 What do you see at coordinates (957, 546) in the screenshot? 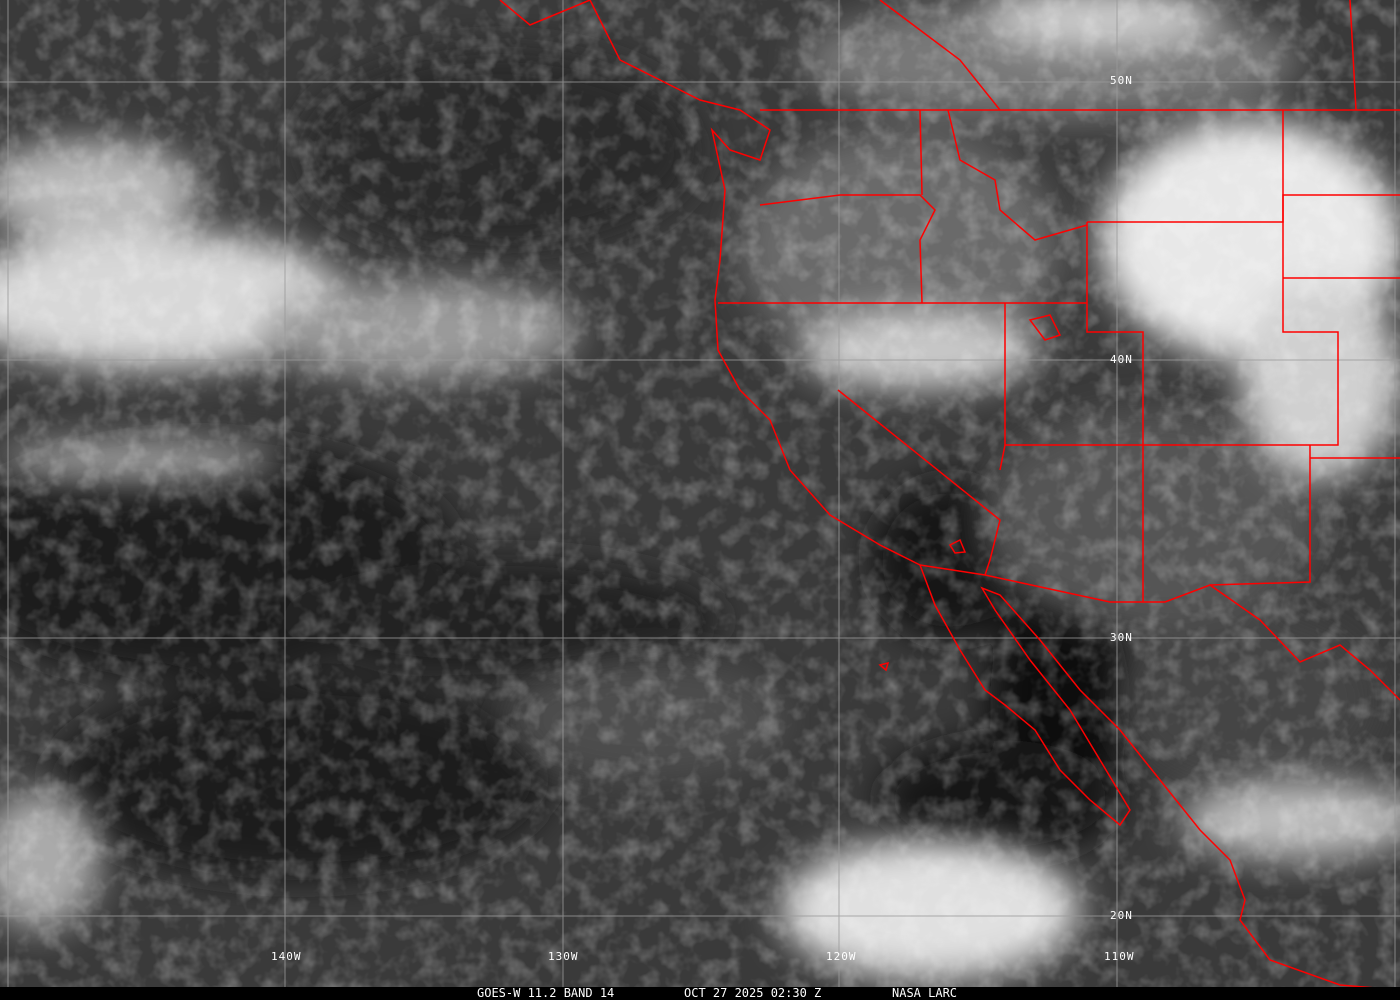
I see `salton-sea` at bounding box center [957, 546].